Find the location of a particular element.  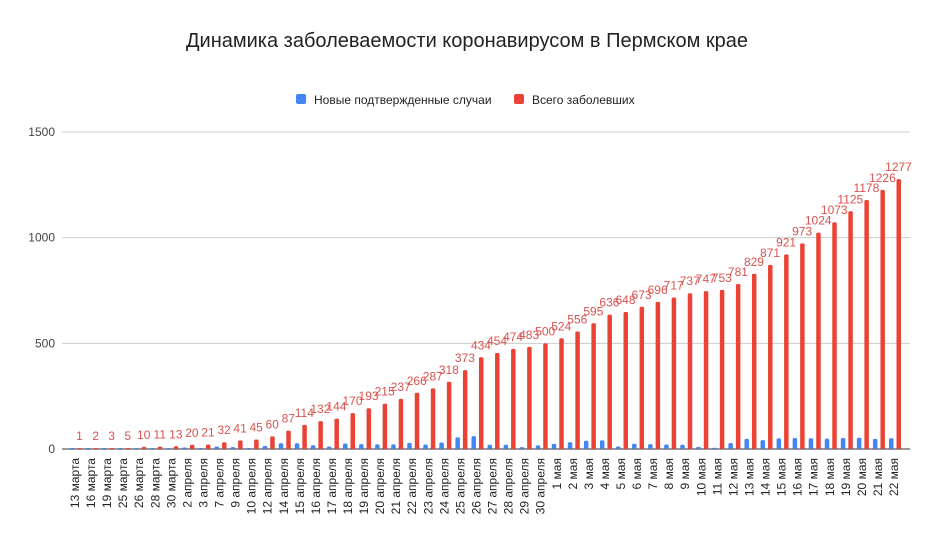

data-label: 1024 is located at coordinates (818, 221).